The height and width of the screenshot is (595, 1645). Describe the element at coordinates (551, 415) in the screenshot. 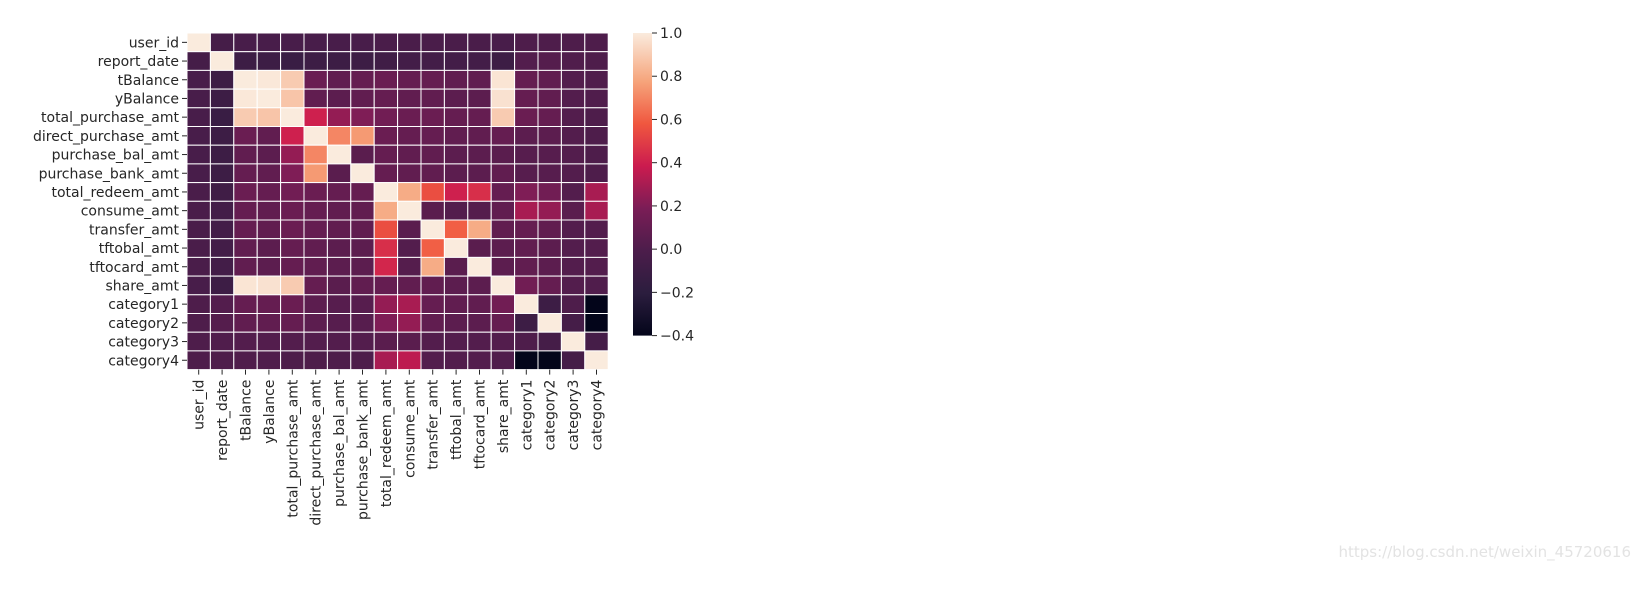

I see `x-tick-label: category2` at that location.